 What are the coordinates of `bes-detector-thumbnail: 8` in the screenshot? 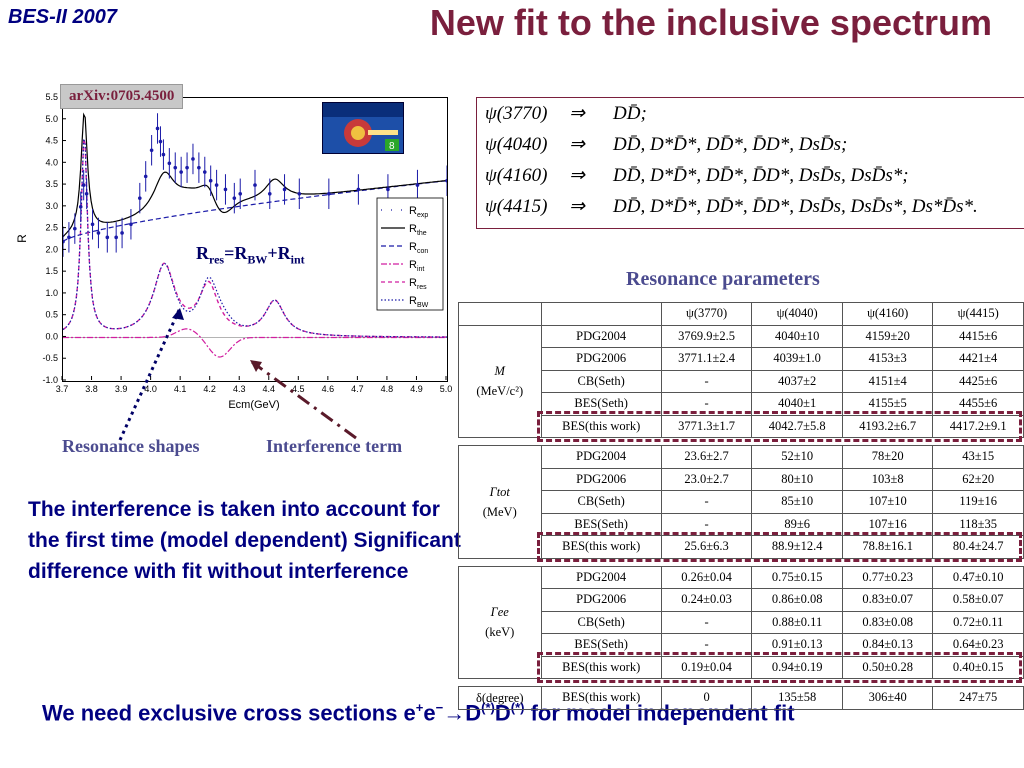 It's located at (363, 128).